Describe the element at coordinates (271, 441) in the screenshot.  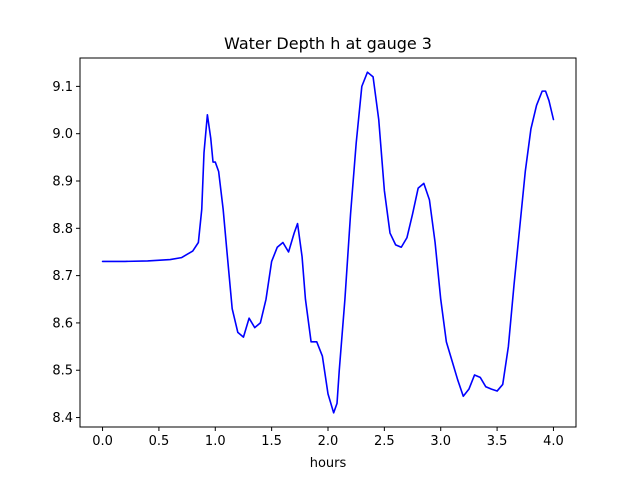
I see `x-tick-label: 1.5` at that location.